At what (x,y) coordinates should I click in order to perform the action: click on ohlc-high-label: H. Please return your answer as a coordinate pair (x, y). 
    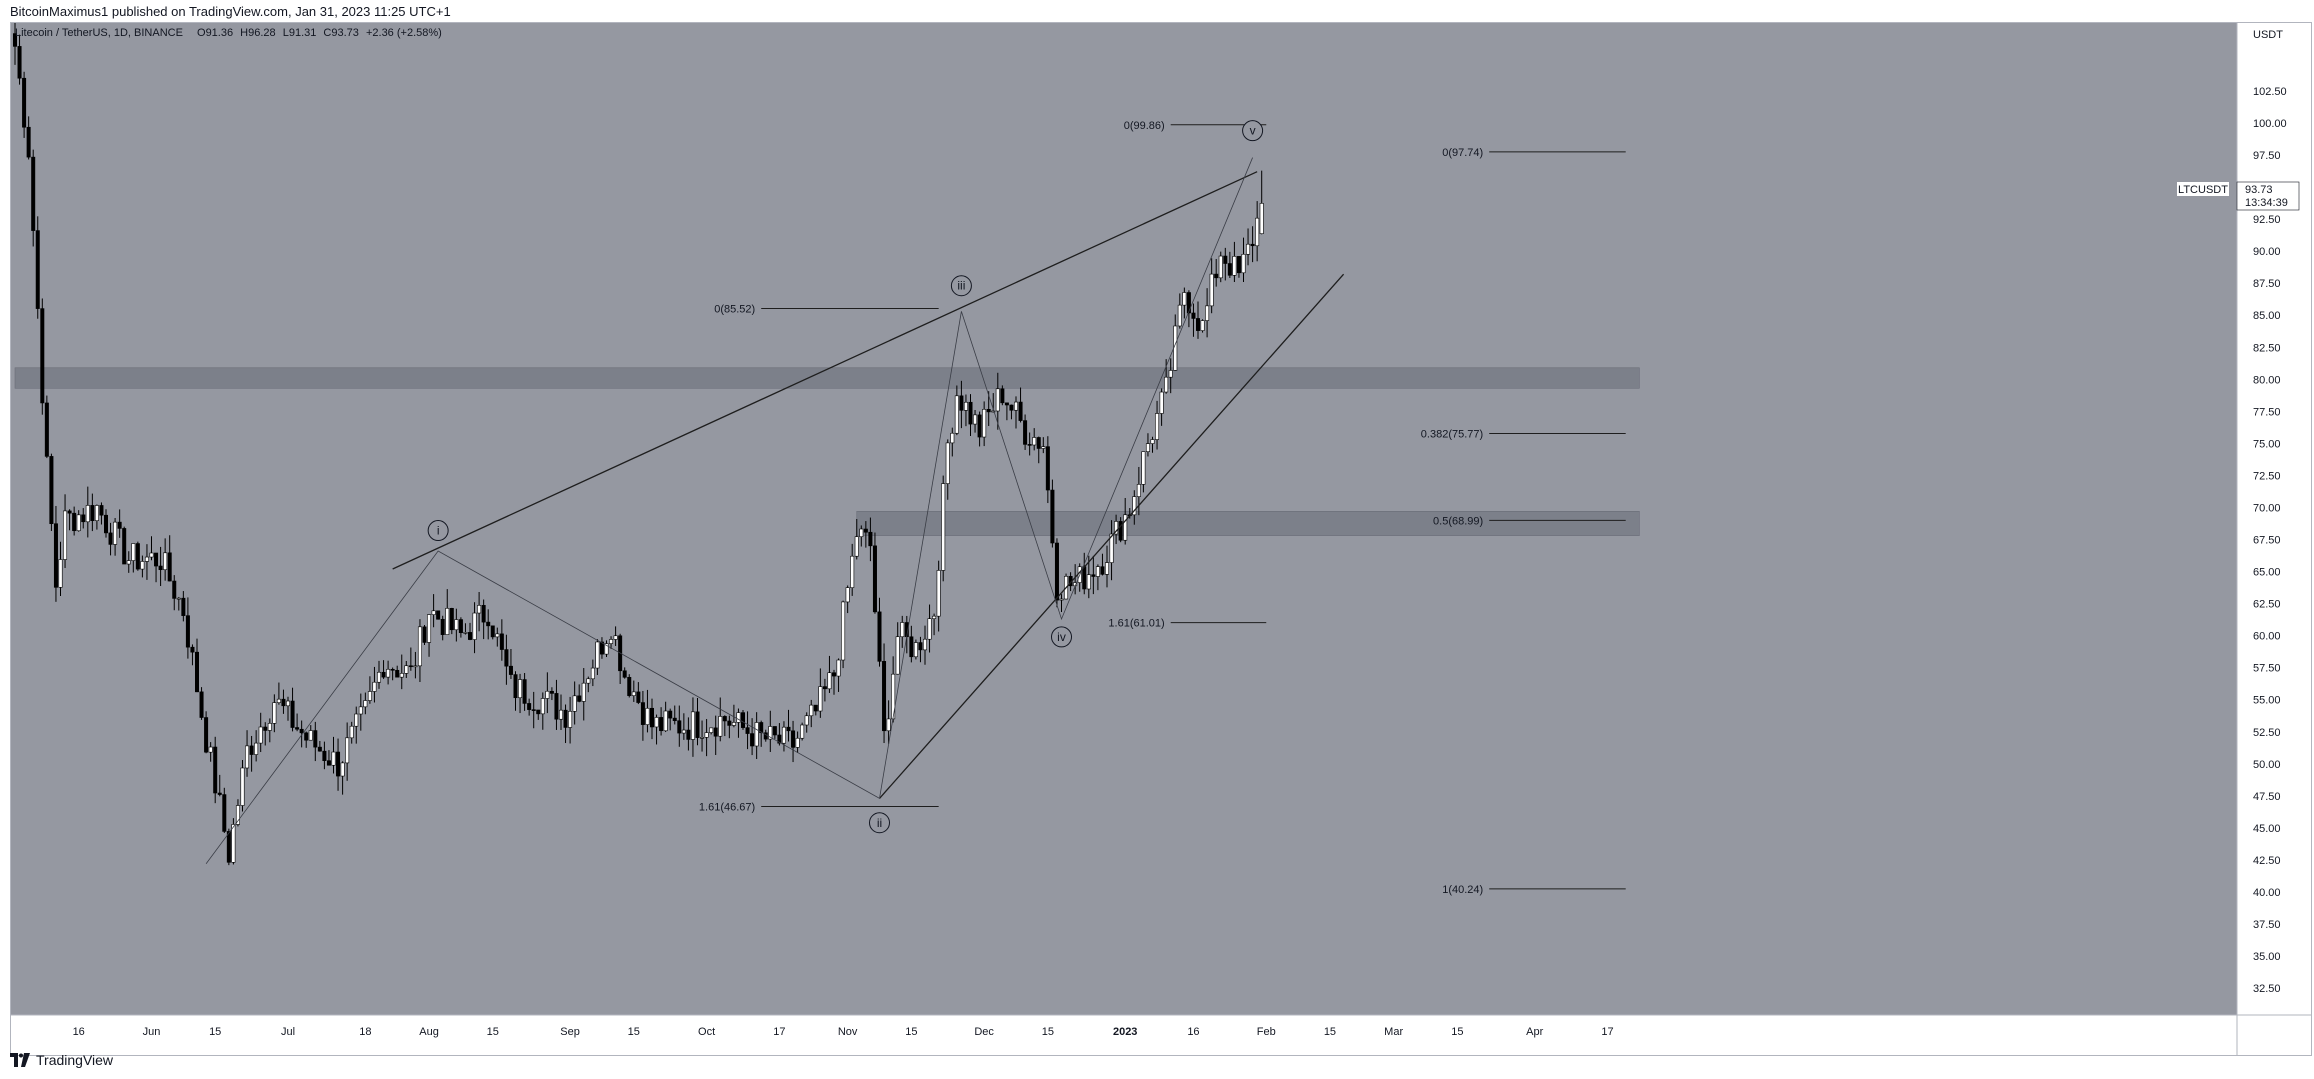
    Looking at the image, I should click on (244, 33).